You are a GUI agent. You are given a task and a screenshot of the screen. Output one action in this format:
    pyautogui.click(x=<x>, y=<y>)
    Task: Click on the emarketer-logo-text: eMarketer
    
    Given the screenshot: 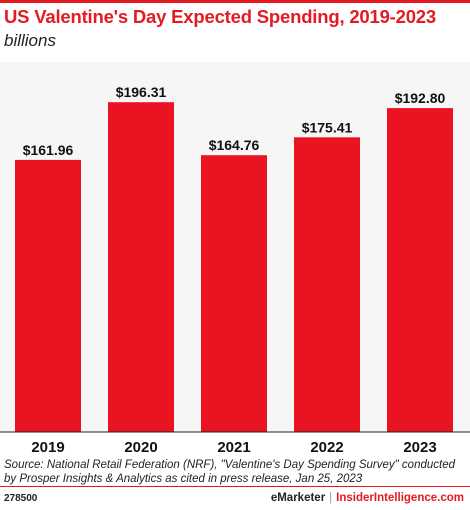 What is the action you would take?
    pyautogui.click(x=298, y=498)
    